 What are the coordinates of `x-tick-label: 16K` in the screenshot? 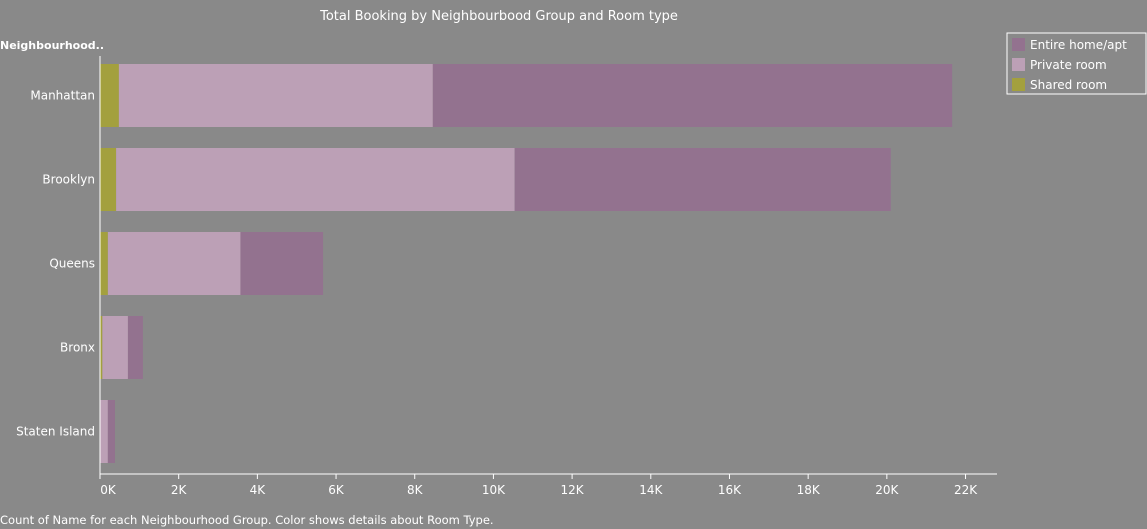 It's located at (730, 490).